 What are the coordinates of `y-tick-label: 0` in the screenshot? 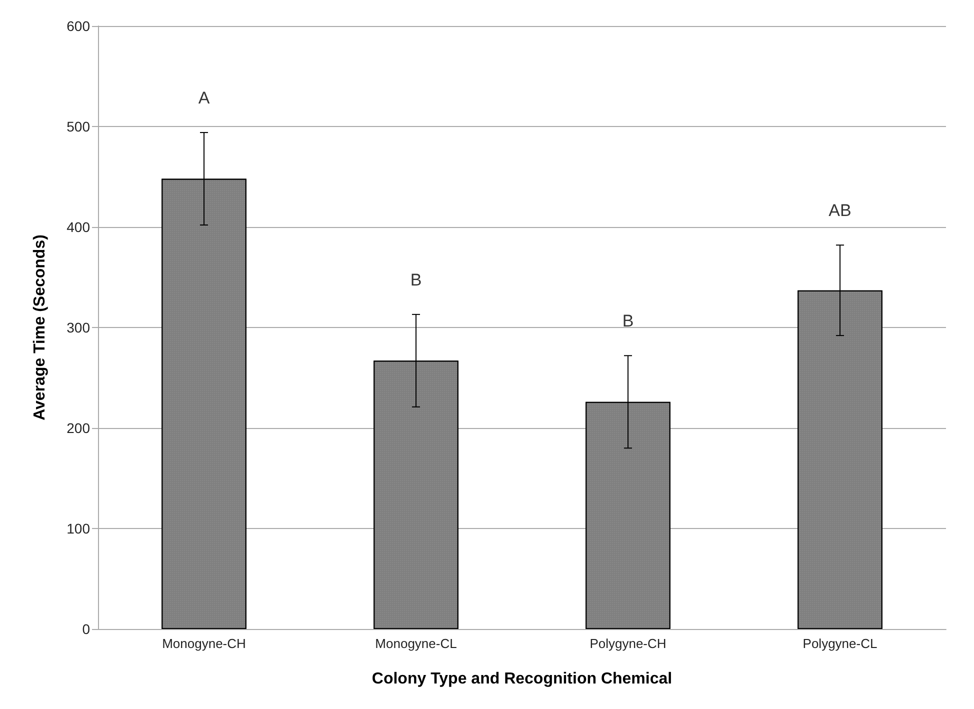 It's located at (86, 629).